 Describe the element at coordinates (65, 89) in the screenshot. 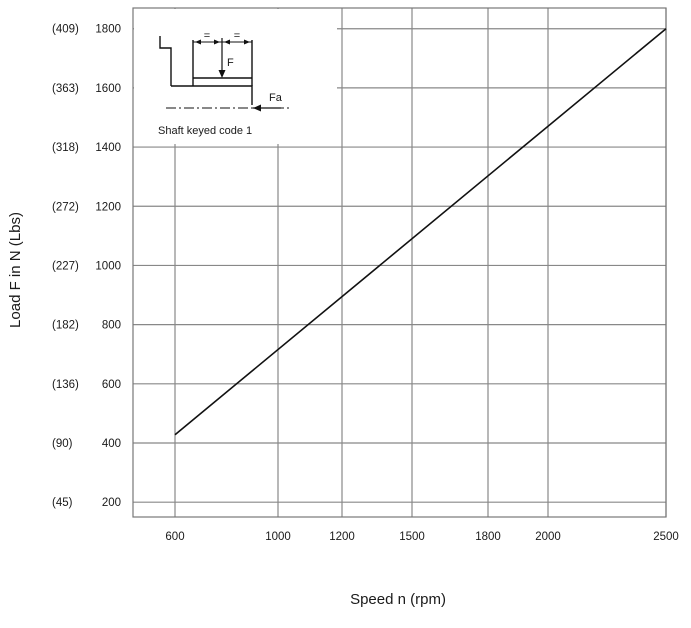

I see `y-tick-lbs-1600: (363)` at that location.